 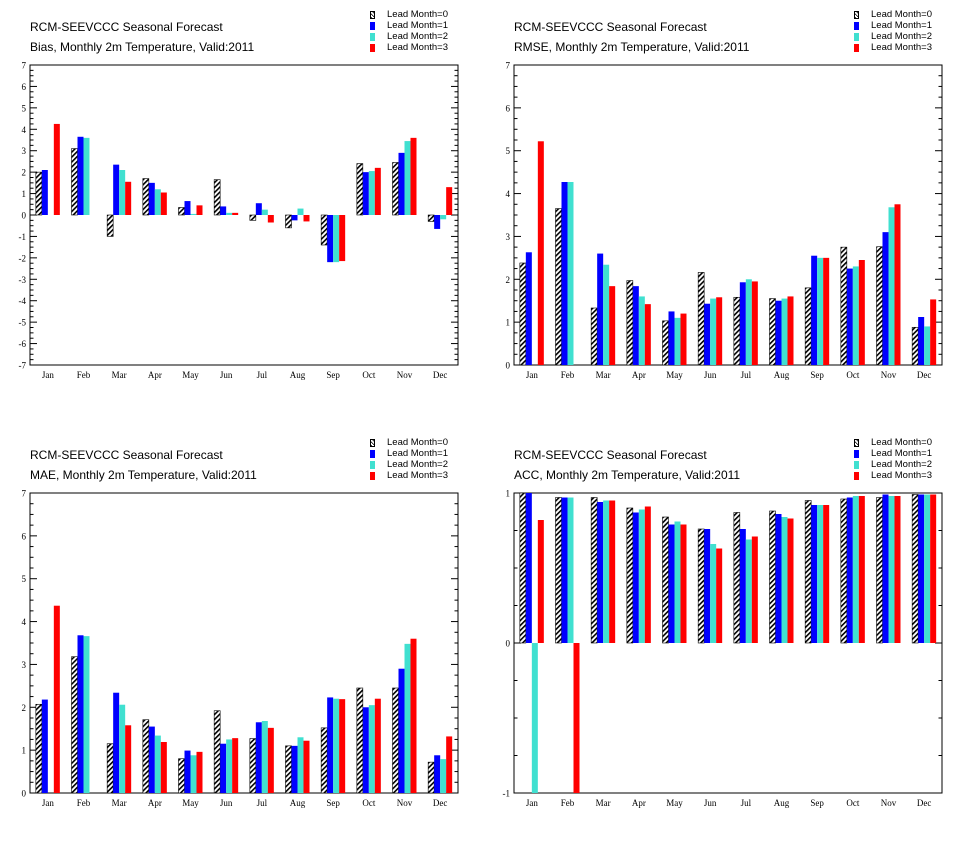 What do you see at coordinates (418, 453) in the screenshot?
I see `legend-label: Lead Month=1` at bounding box center [418, 453].